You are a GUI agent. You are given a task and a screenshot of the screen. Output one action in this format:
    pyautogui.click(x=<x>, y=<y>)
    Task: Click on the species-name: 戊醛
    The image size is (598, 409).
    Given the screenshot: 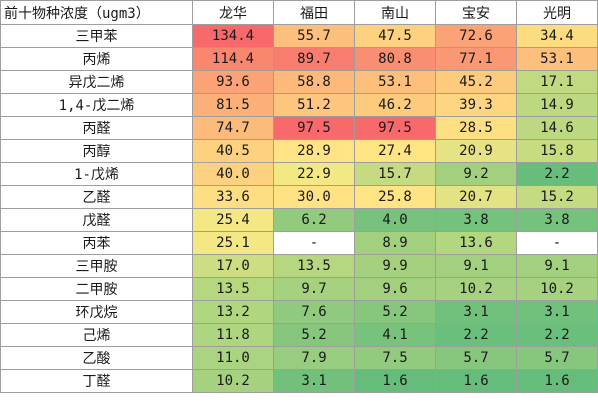 What is the action you would take?
    pyautogui.click(x=96, y=220)
    